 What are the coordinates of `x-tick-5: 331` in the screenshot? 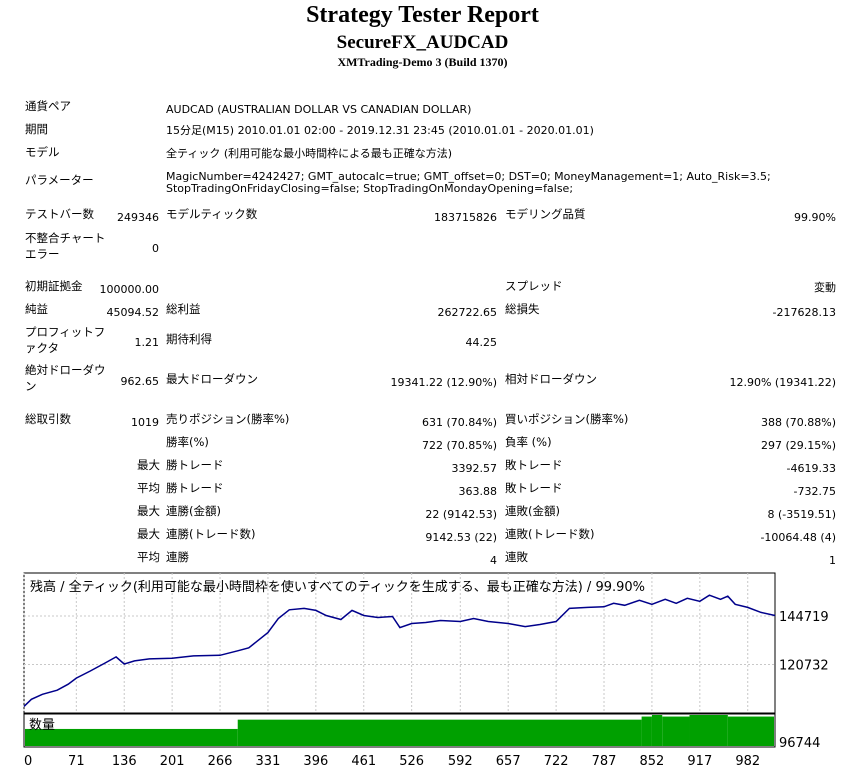 It's located at (268, 761).